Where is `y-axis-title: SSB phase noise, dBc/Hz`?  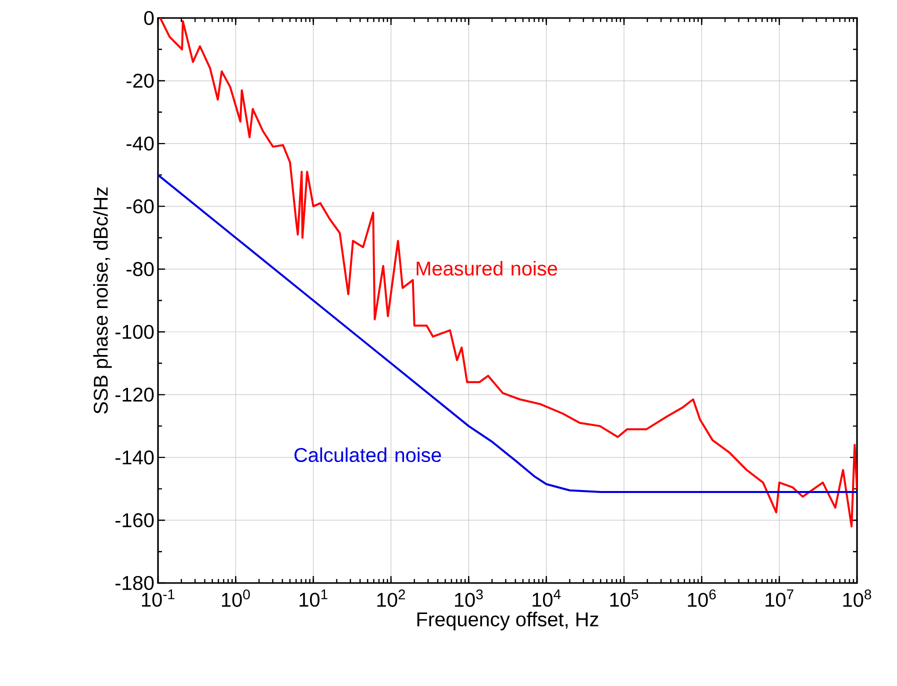
y-axis-title: SSB phase noise, dBc/Hz is located at coordinates (102, 300).